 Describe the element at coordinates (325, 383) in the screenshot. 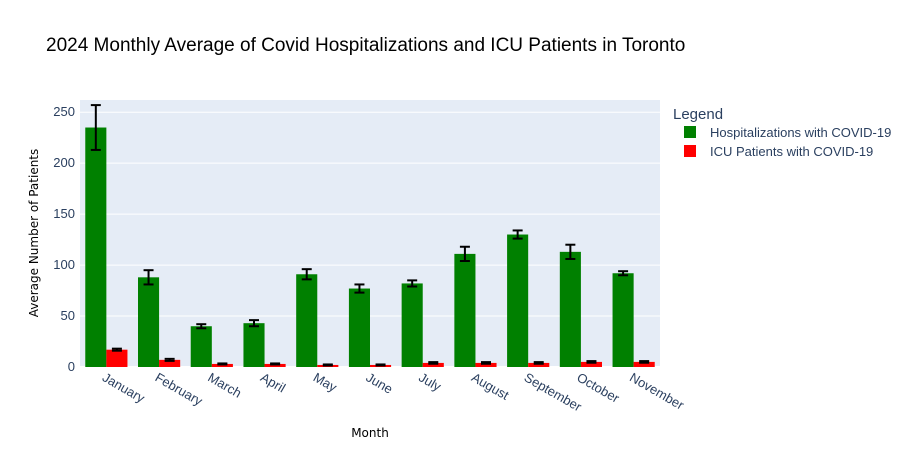

I see `x-tick-label: May` at that location.